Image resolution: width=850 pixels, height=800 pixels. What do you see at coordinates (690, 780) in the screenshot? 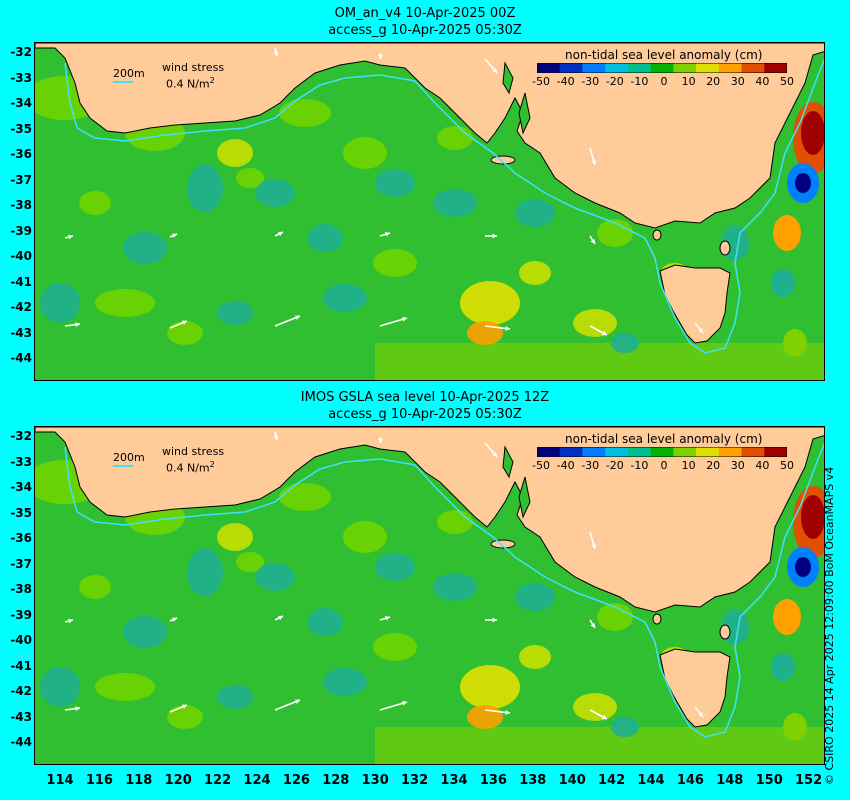
I see `longitude-label: 146` at bounding box center [690, 780].